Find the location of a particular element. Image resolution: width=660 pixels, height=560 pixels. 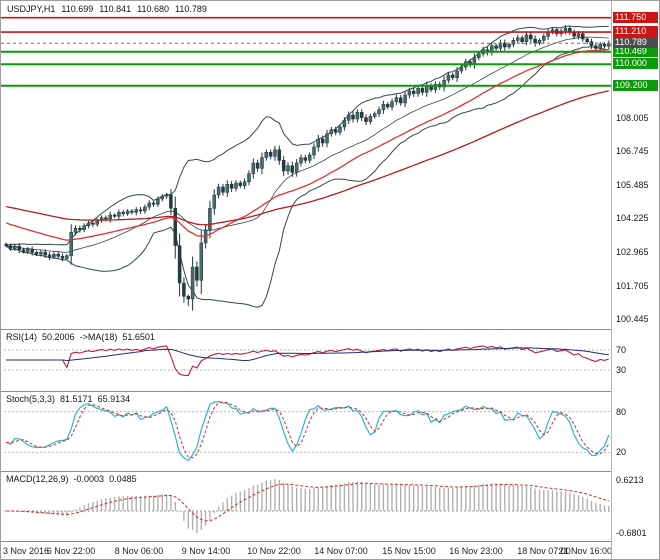

indicator-level-label: 70 is located at coordinates (621, 350).